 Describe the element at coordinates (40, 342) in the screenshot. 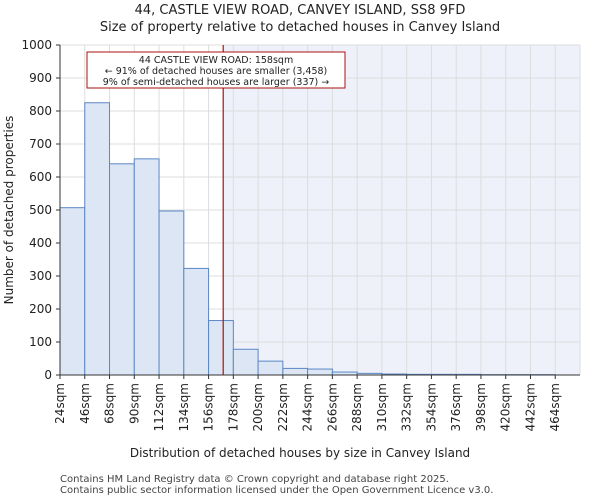

I see `y-tick-label: 100` at that location.